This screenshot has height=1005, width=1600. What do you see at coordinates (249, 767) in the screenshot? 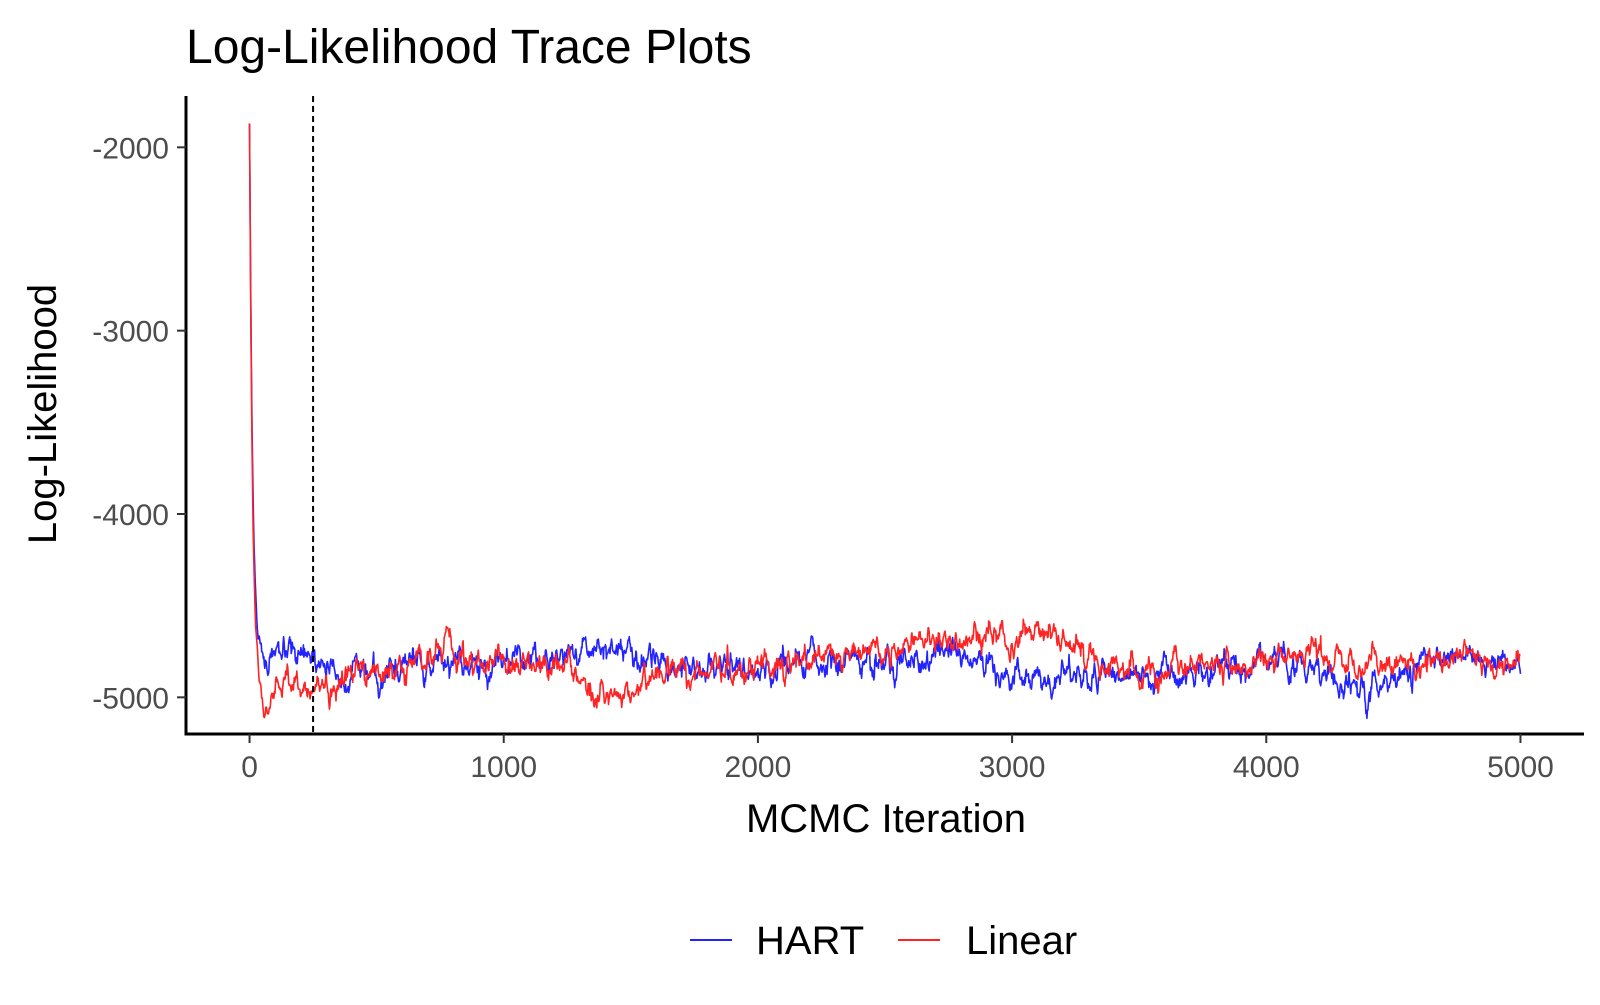
I see `x-tick-label: 0` at bounding box center [249, 767].